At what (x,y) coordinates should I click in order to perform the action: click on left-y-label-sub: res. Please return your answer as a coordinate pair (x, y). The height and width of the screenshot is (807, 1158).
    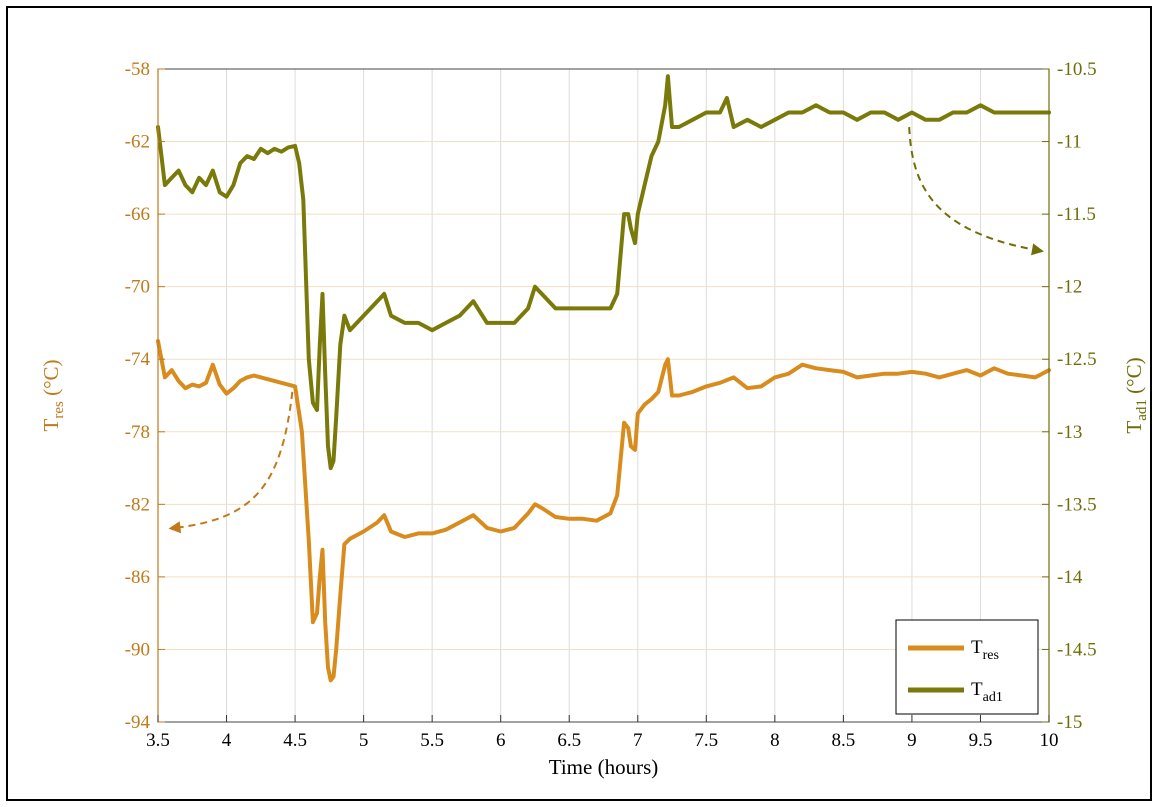
    Looking at the image, I should click on (59, 410).